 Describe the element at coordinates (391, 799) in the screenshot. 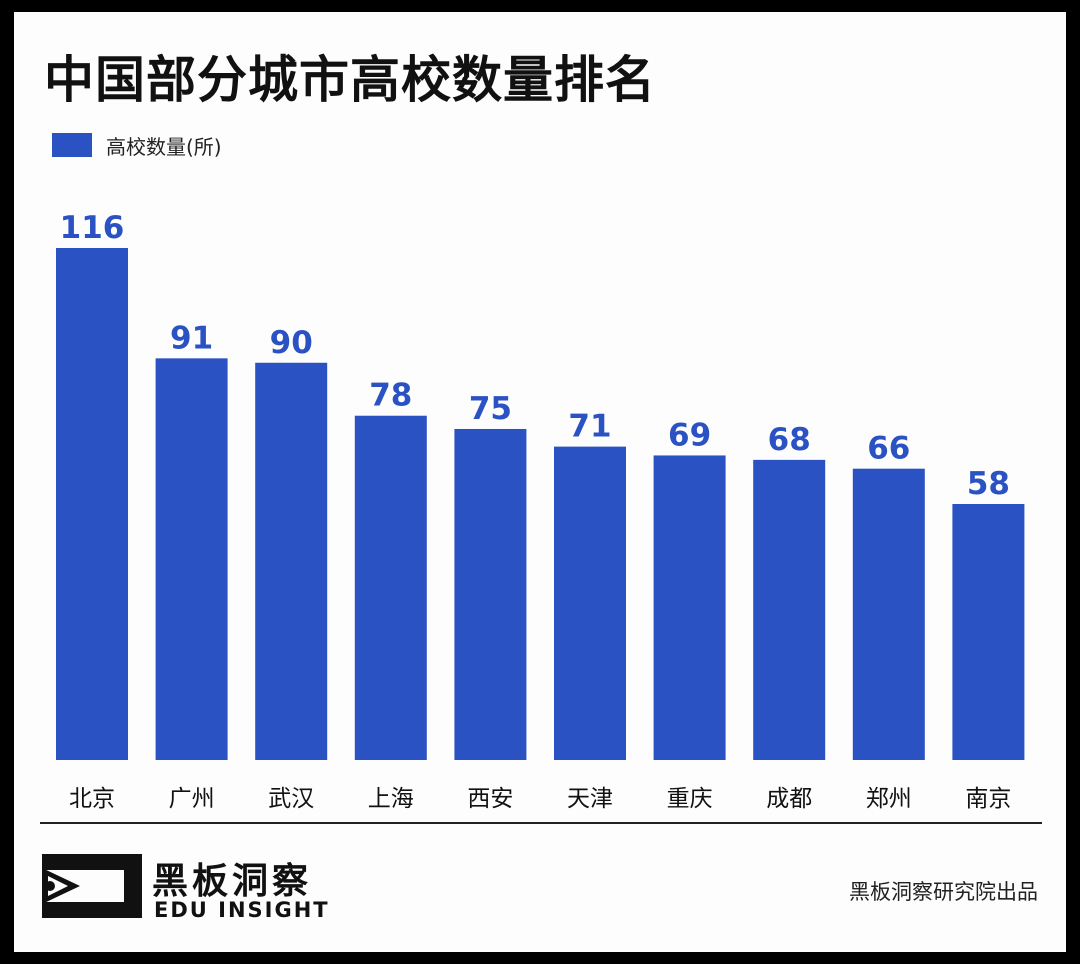

I see `category-label-4: 上海` at that location.